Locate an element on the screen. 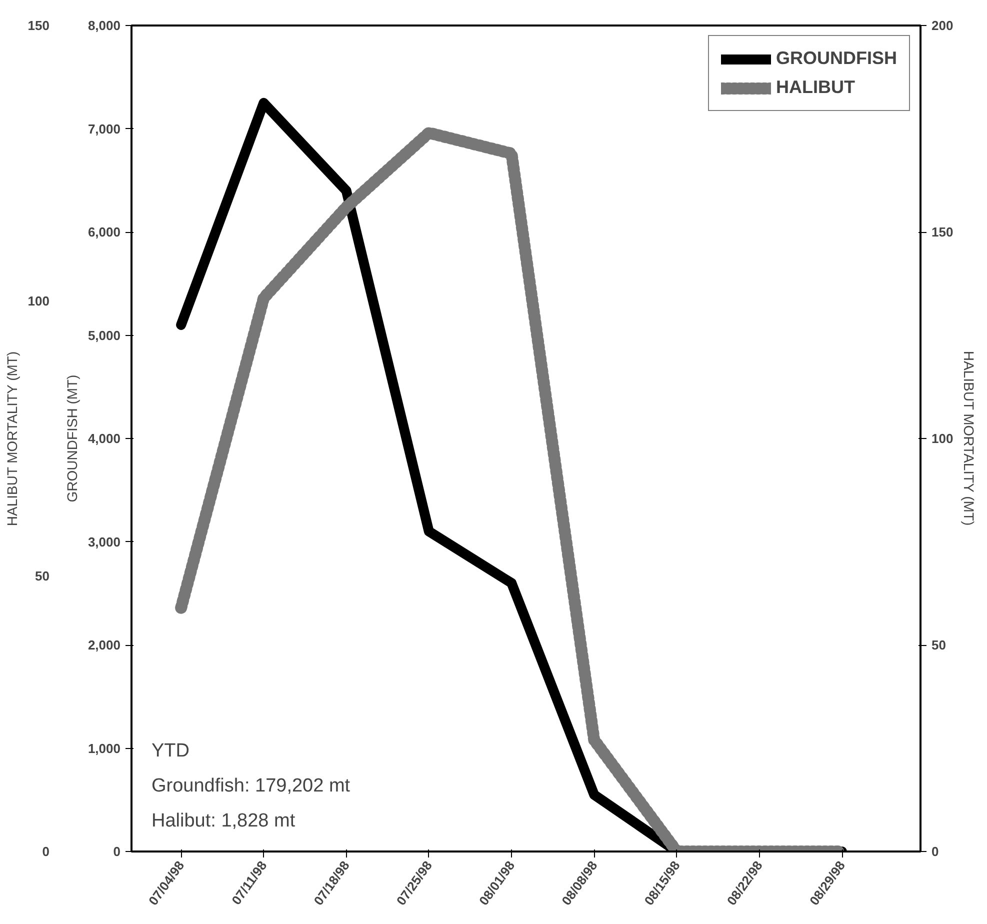 This screenshot has width=987, height=924. y-tick-label: 0 is located at coordinates (117, 851).